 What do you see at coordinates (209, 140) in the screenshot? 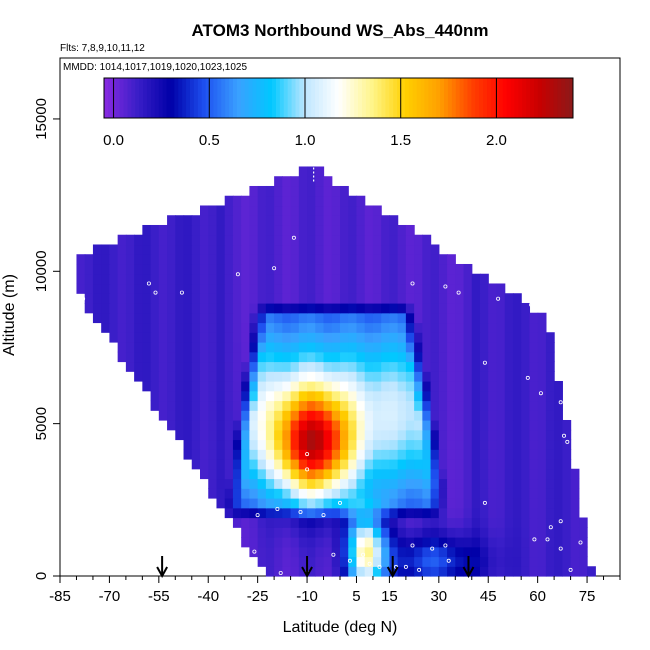
I see `colorbar-tick-label: 0.5` at bounding box center [209, 140].